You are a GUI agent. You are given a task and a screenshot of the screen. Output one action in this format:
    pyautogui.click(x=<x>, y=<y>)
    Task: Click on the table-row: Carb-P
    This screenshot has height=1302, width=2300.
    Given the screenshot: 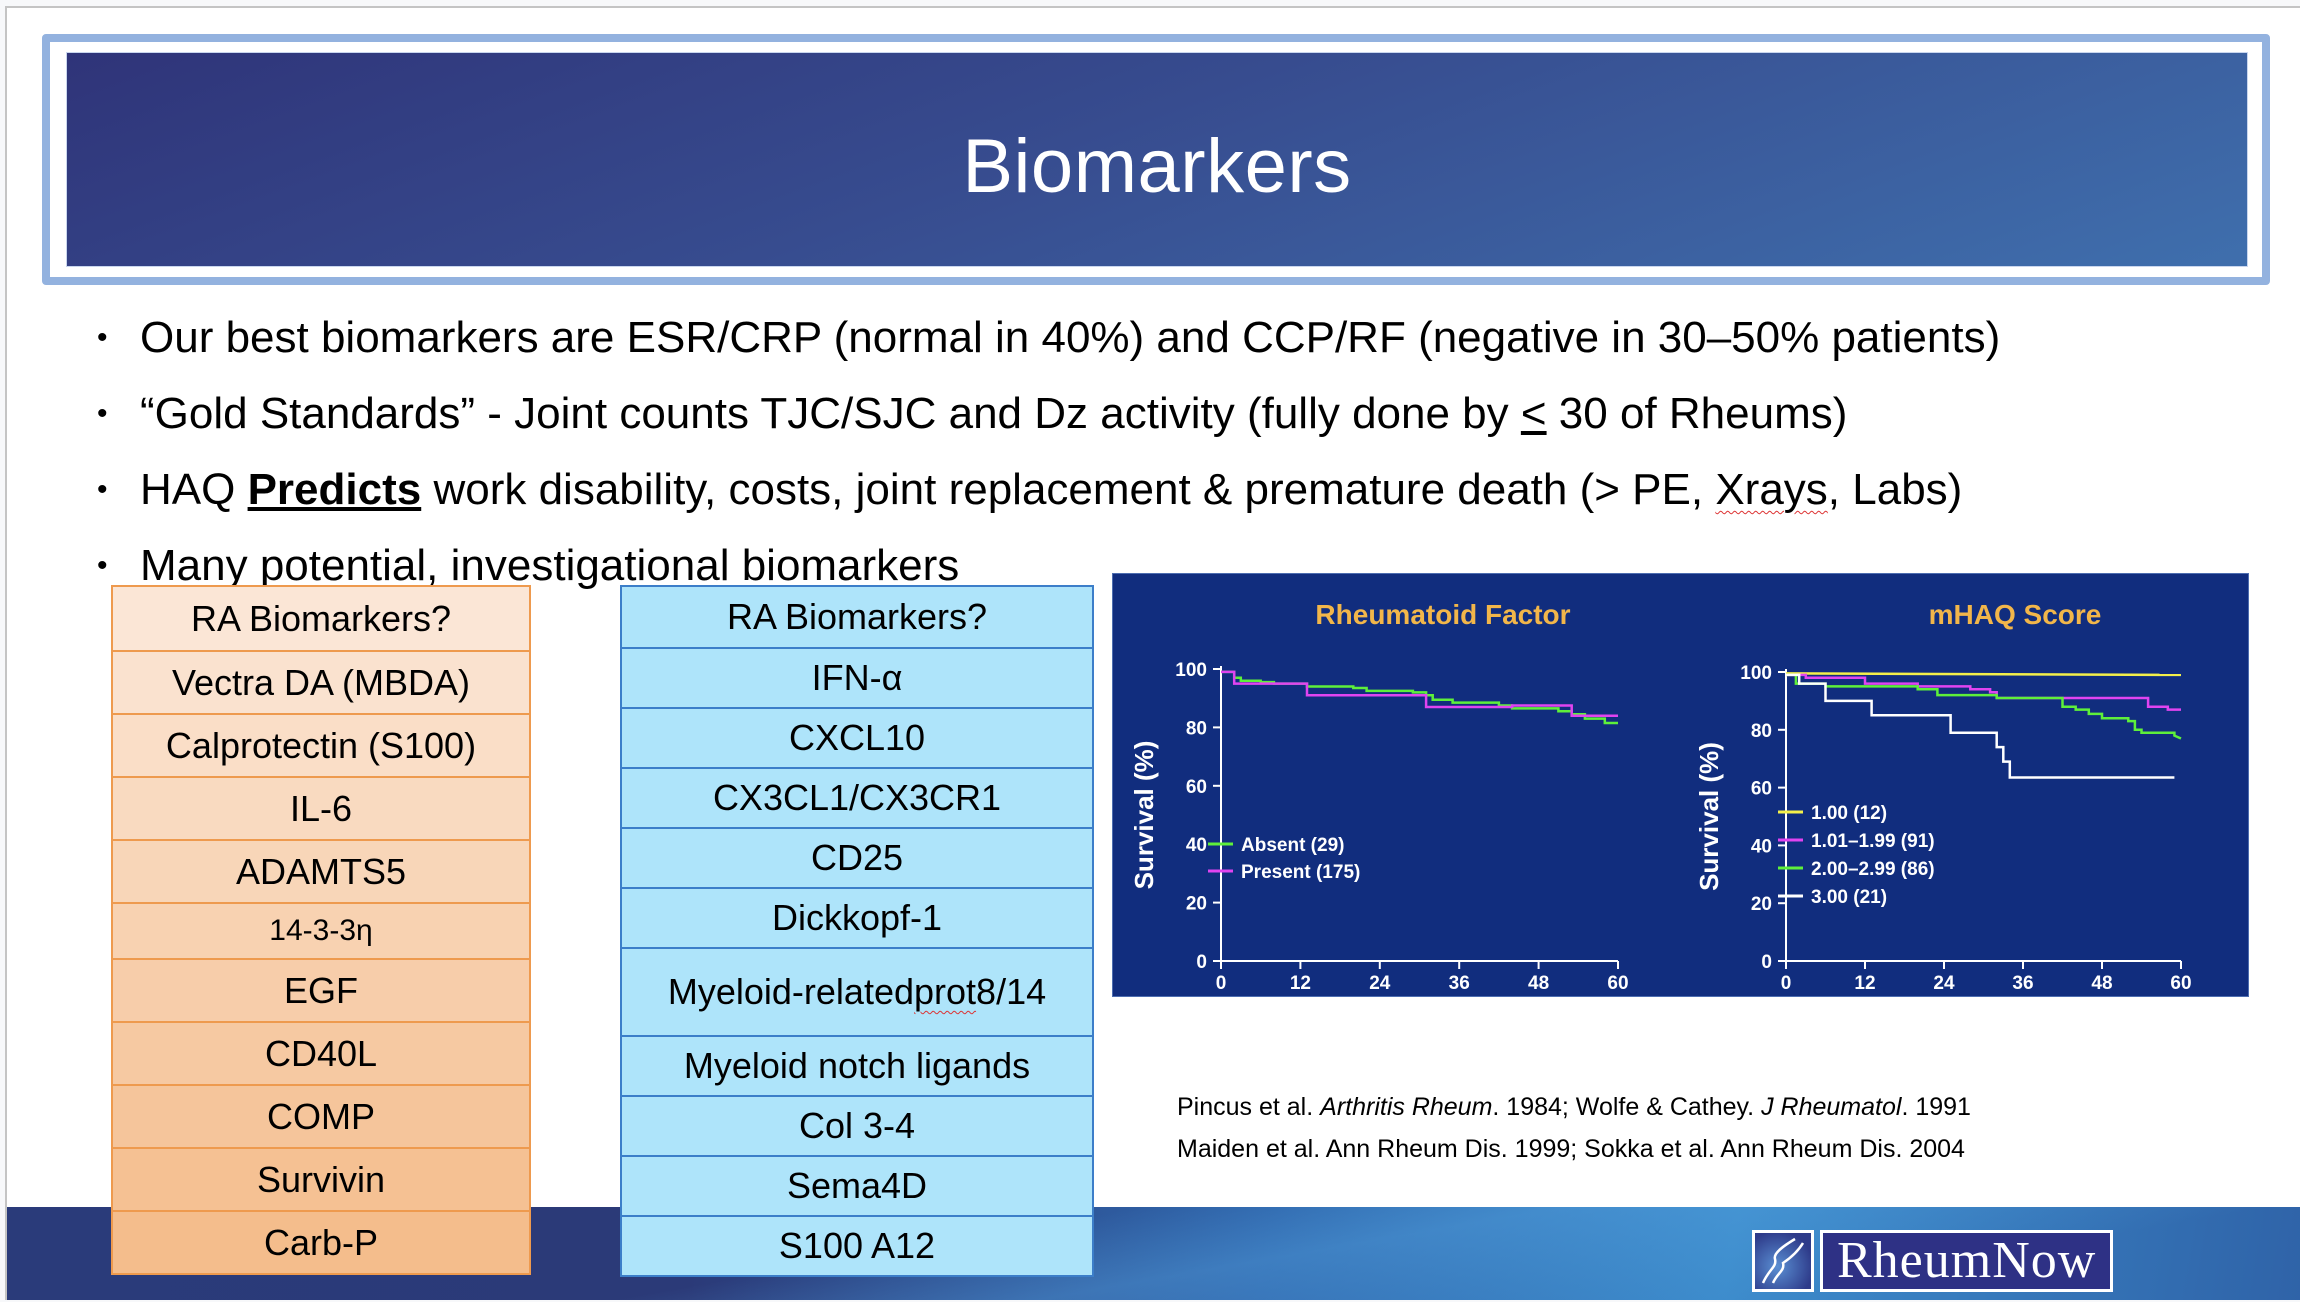 What is the action you would take?
    pyautogui.click(x=321, y=1241)
    